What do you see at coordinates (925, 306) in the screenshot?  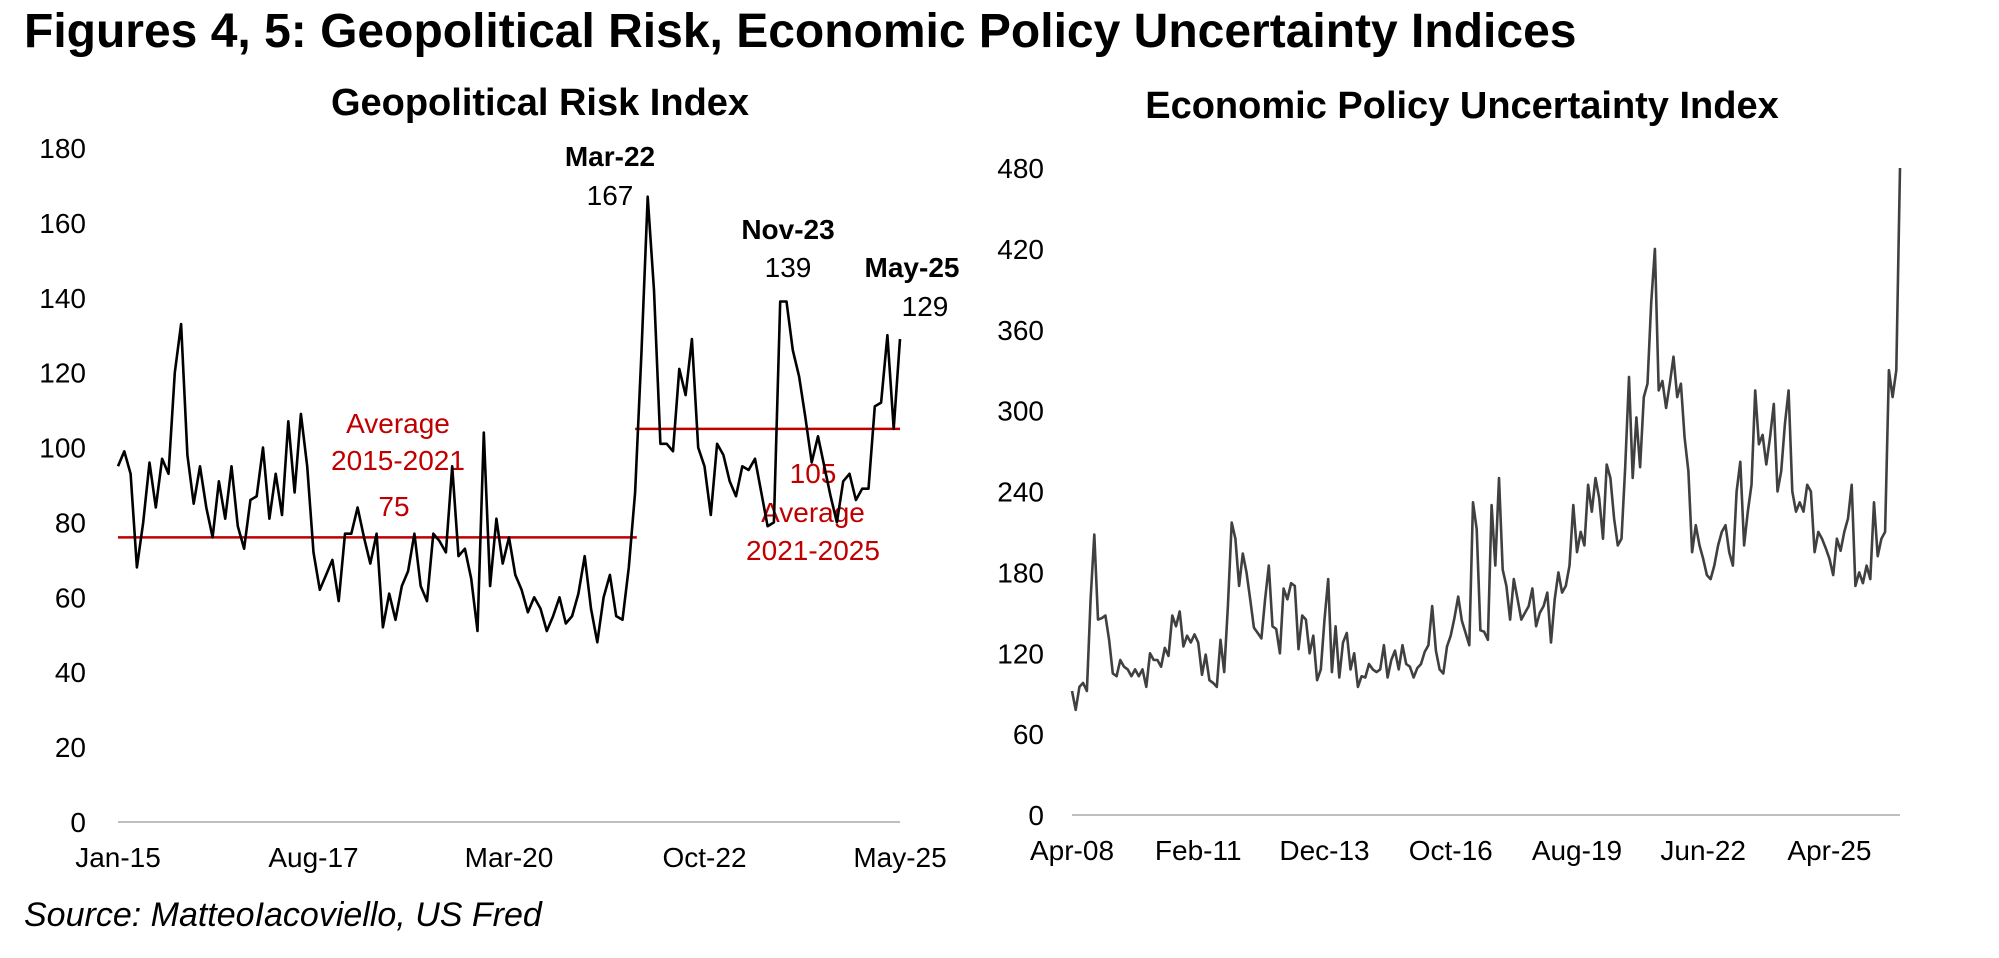 I see `annotation-value-may-25: 129` at bounding box center [925, 306].